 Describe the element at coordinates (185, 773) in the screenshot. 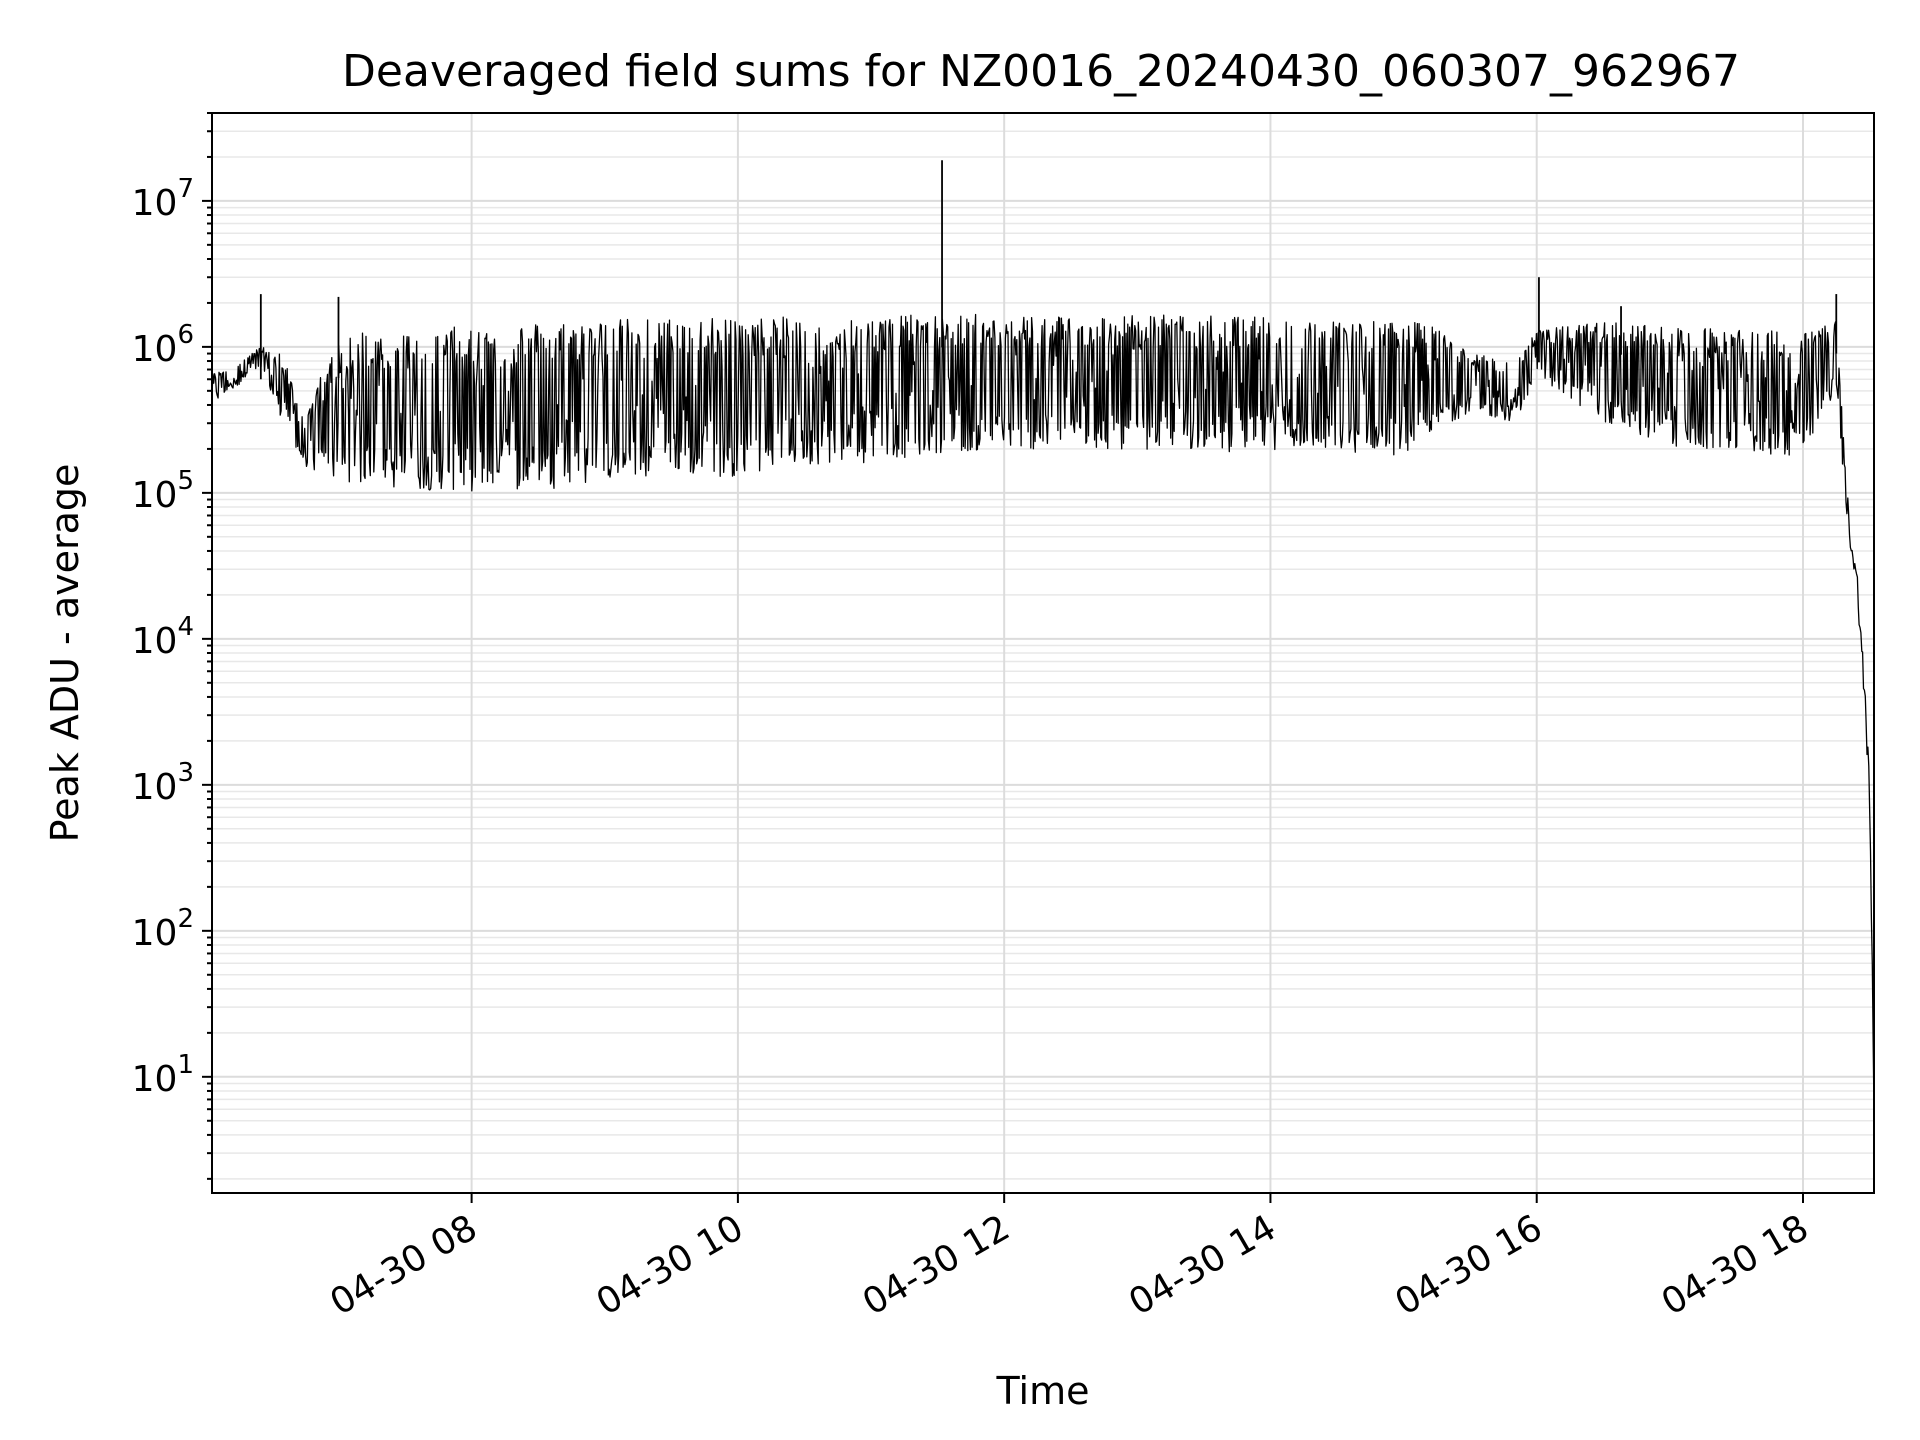

I see `y-tick-exponent: 3` at that location.